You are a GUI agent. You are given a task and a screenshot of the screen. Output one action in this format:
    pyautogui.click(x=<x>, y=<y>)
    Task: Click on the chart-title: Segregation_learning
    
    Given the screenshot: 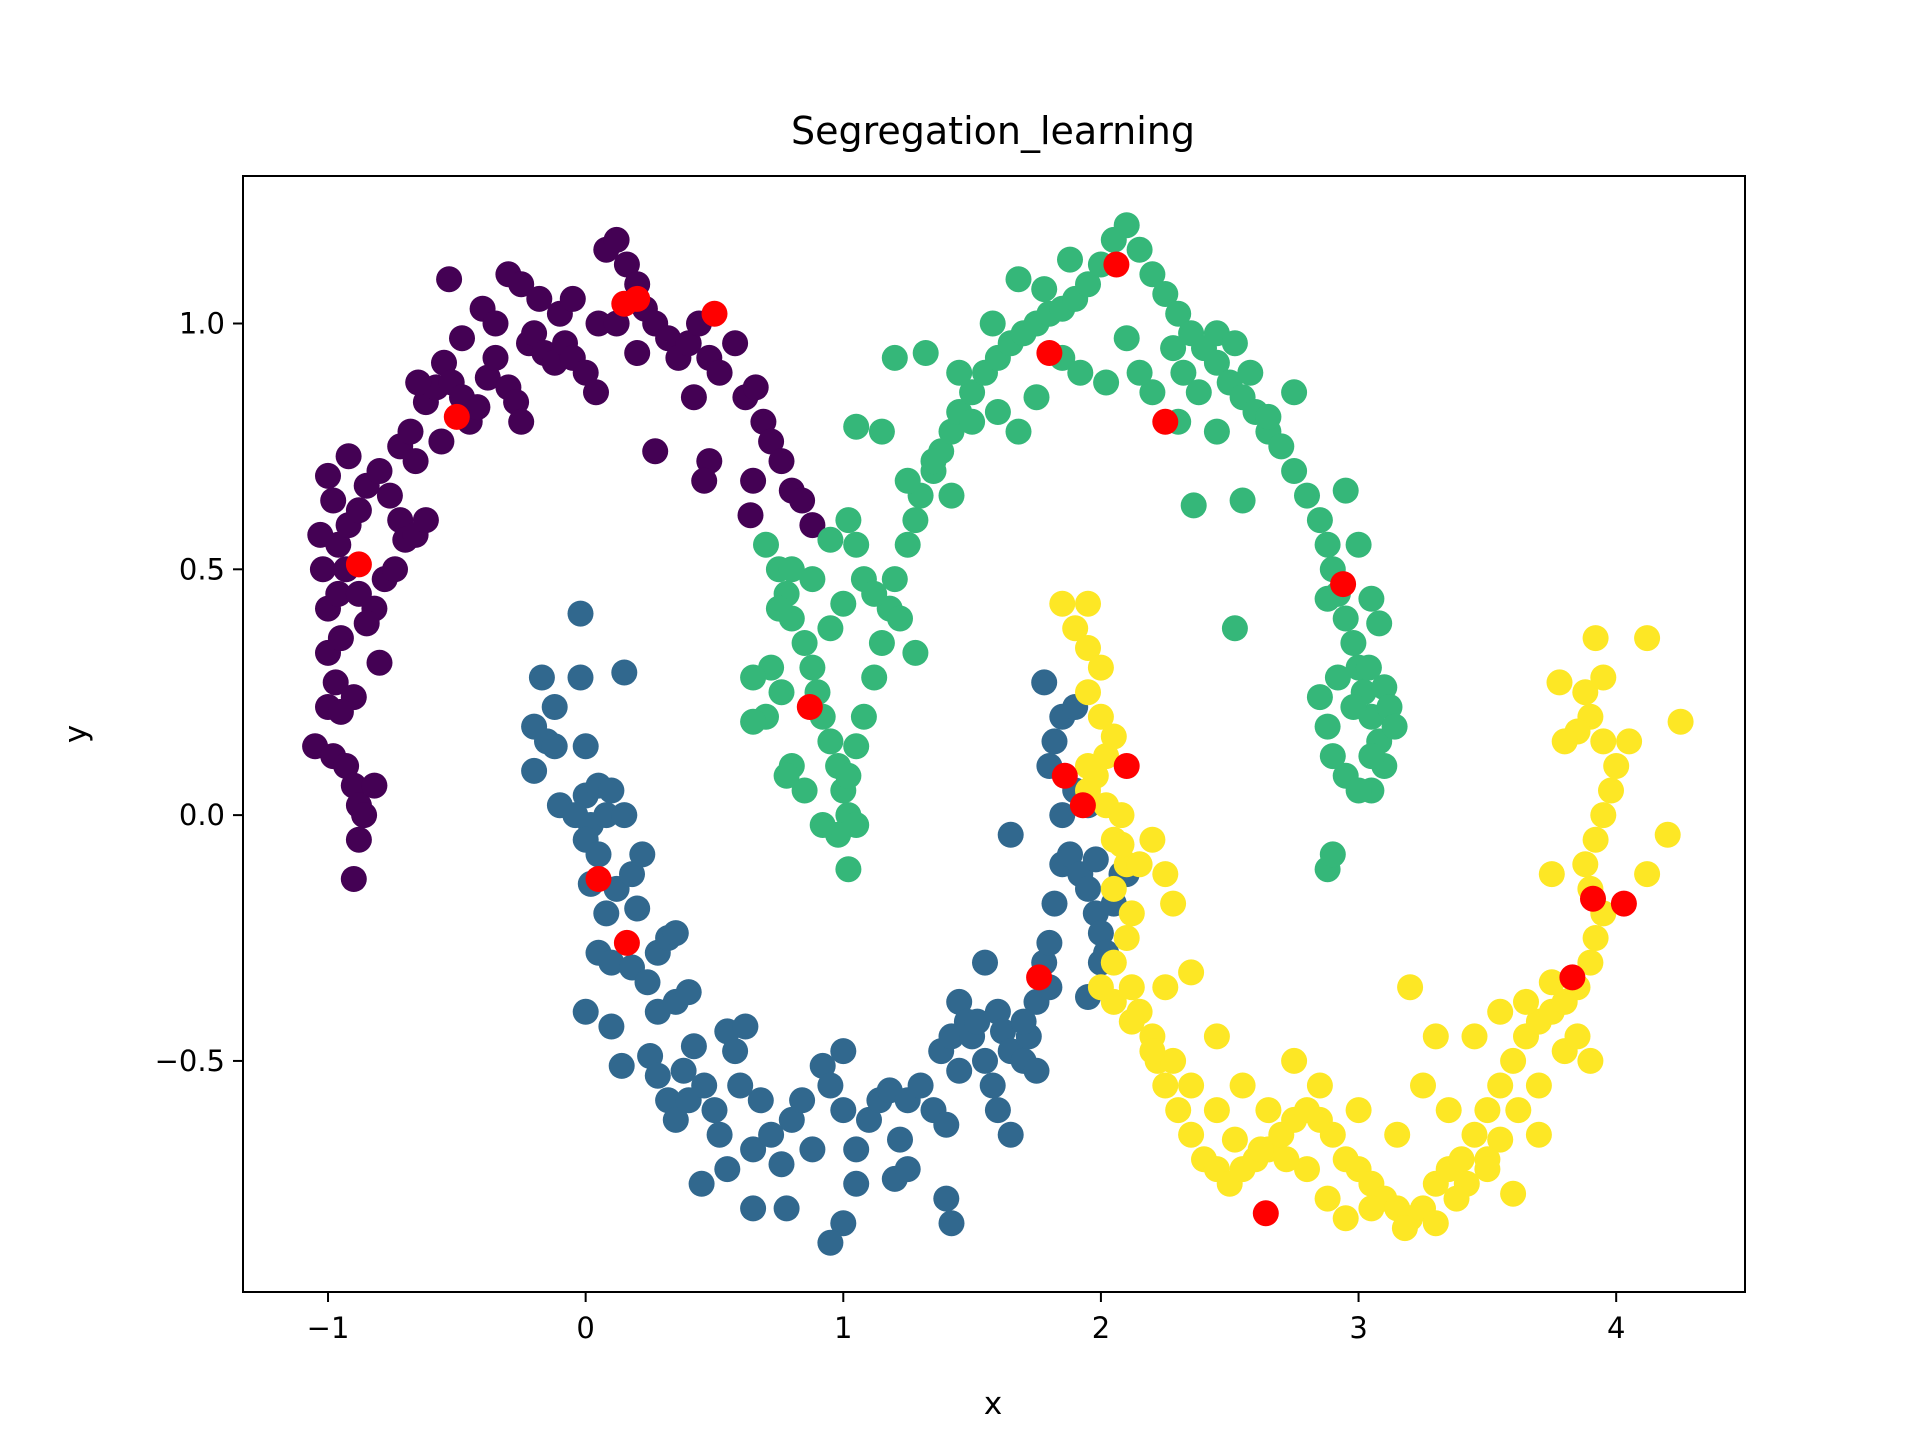 What is the action you would take?
    pyautogui.click(x=993, y=131)
    